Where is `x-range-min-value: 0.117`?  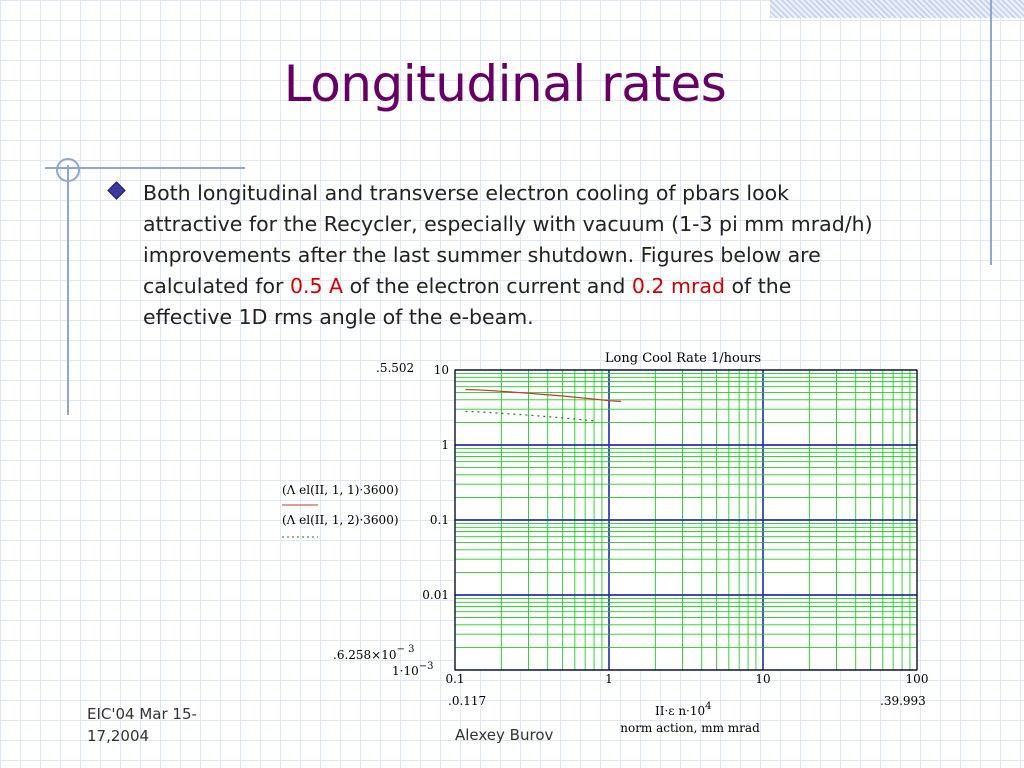 x-range-min-value: 0.117 is located at coordinates (469, 701).